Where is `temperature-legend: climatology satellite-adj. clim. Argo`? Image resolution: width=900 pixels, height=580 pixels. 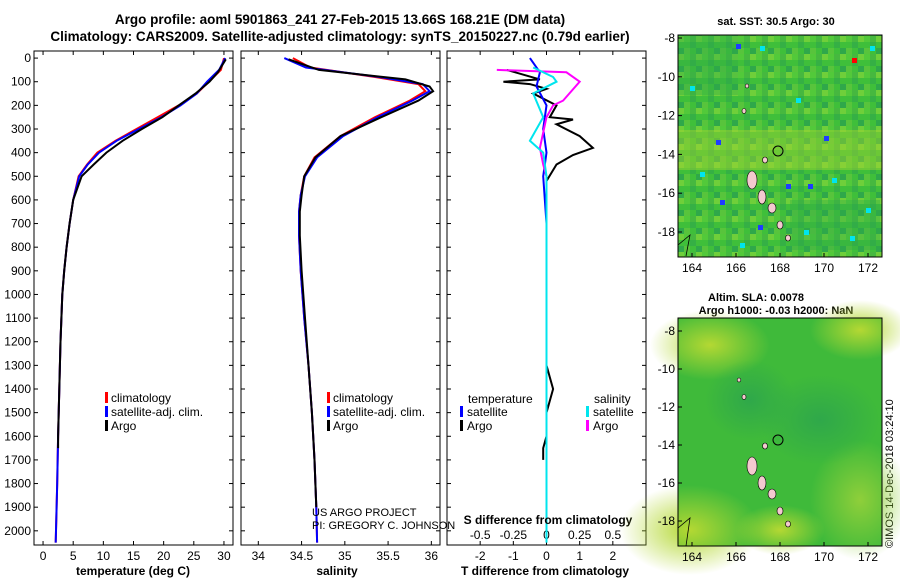 temperature-legend: climatology satellite-adj. clim. Argo is located at coordinates (154, 412).